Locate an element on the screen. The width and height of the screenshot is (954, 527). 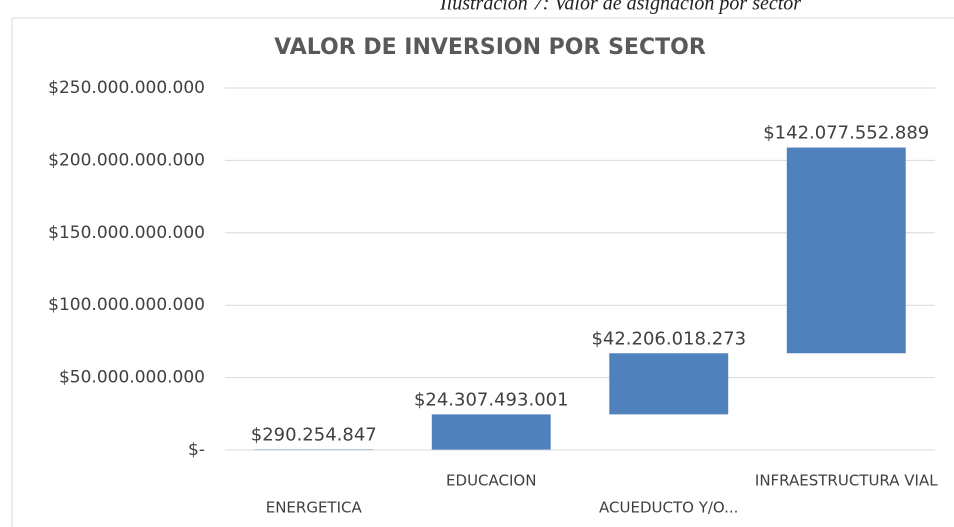
value-label: $42.206.018.273 is located at coordinates (668, 338).